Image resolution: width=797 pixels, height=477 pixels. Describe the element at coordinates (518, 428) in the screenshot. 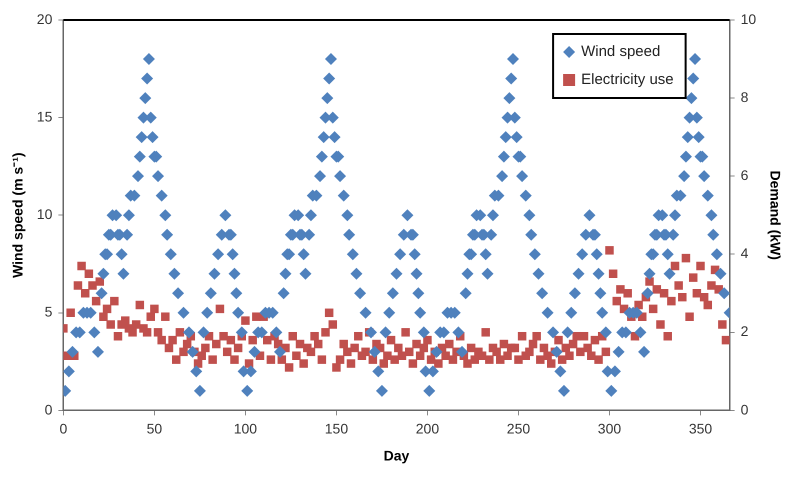

I see `x-tick-label: 250` at that location.